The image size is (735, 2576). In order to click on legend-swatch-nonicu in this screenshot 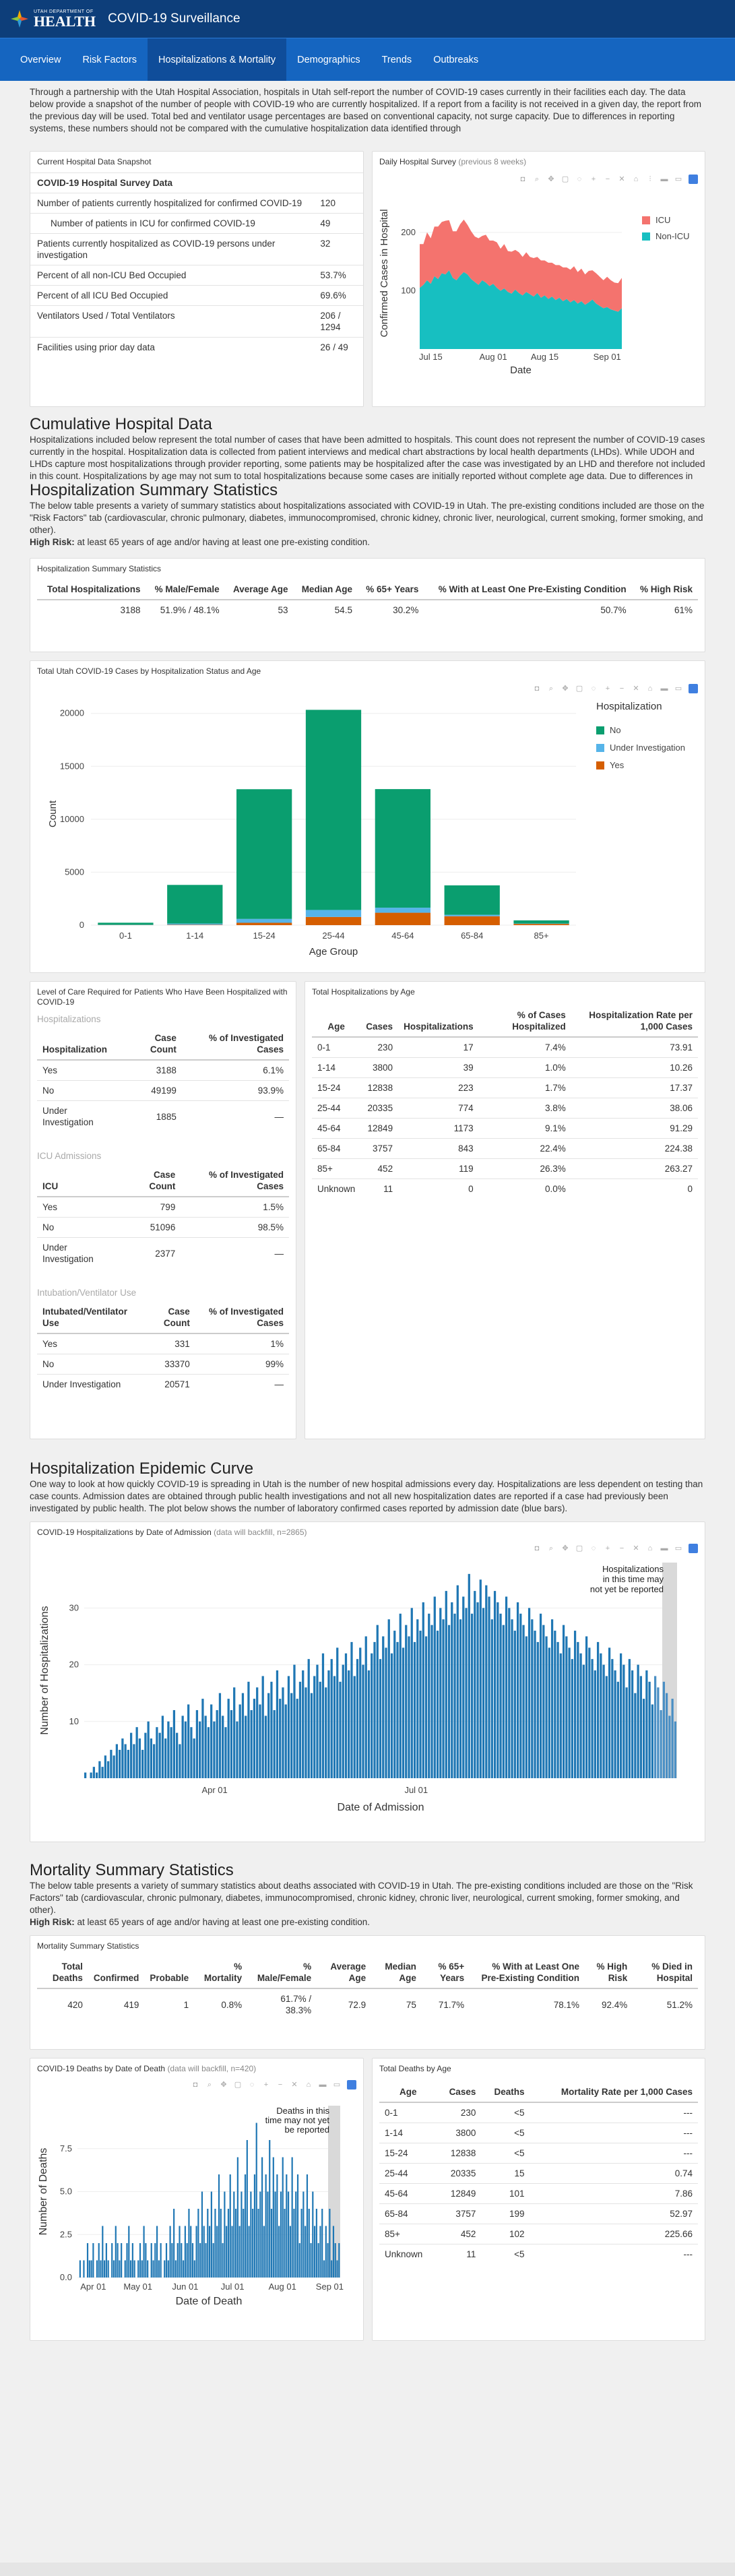, I will do `click(646, 236)`.